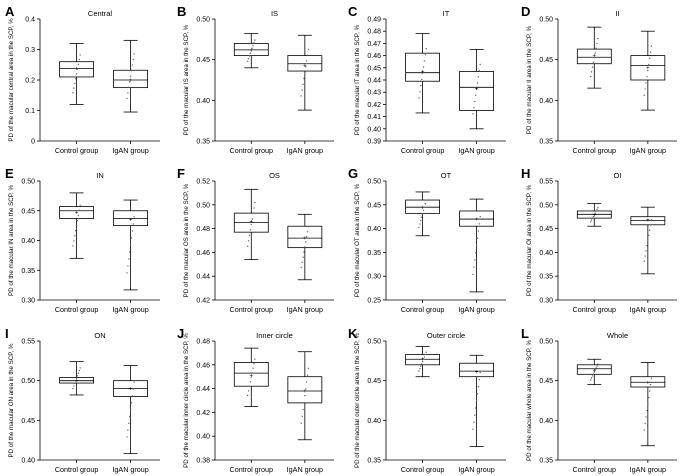  I want to click on y-tick-label: 0.3, so click(30, 50).